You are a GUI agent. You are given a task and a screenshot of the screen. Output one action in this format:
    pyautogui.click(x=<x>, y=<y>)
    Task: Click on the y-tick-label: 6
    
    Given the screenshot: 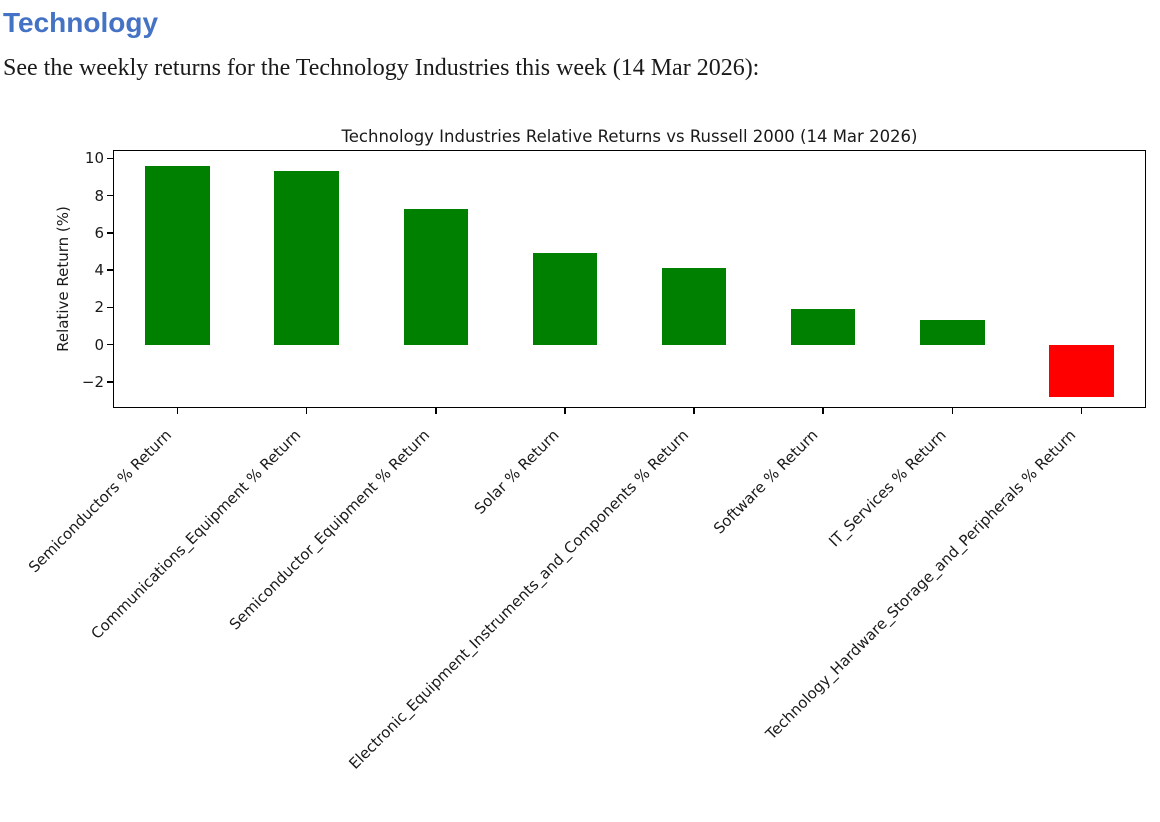 What is the action you would take?
    pyautogui.click(x=99, y=232)
    